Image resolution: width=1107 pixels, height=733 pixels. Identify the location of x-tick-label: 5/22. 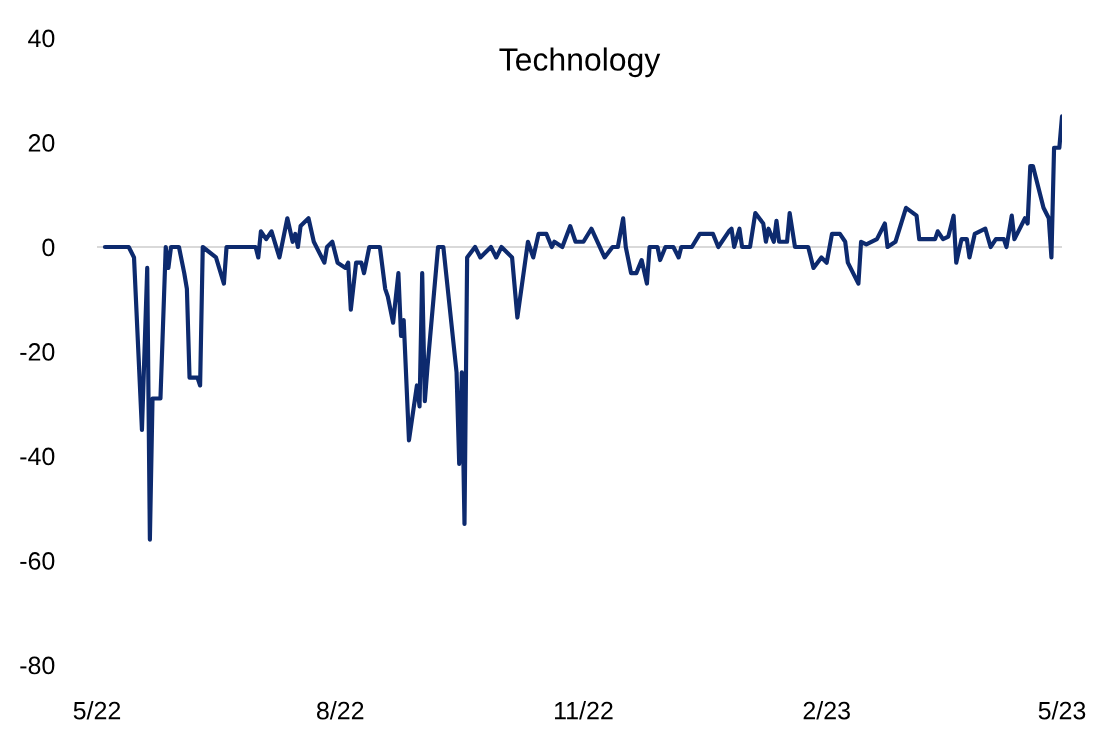
(97, 710).